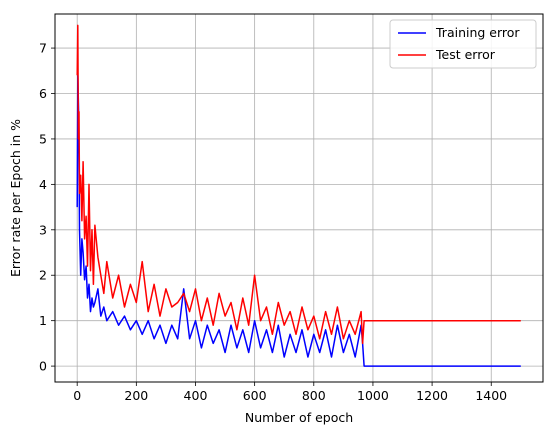 This screenshot has height=436, width=557. I want to click on legend-label-training: Training error, so click(477, 32).